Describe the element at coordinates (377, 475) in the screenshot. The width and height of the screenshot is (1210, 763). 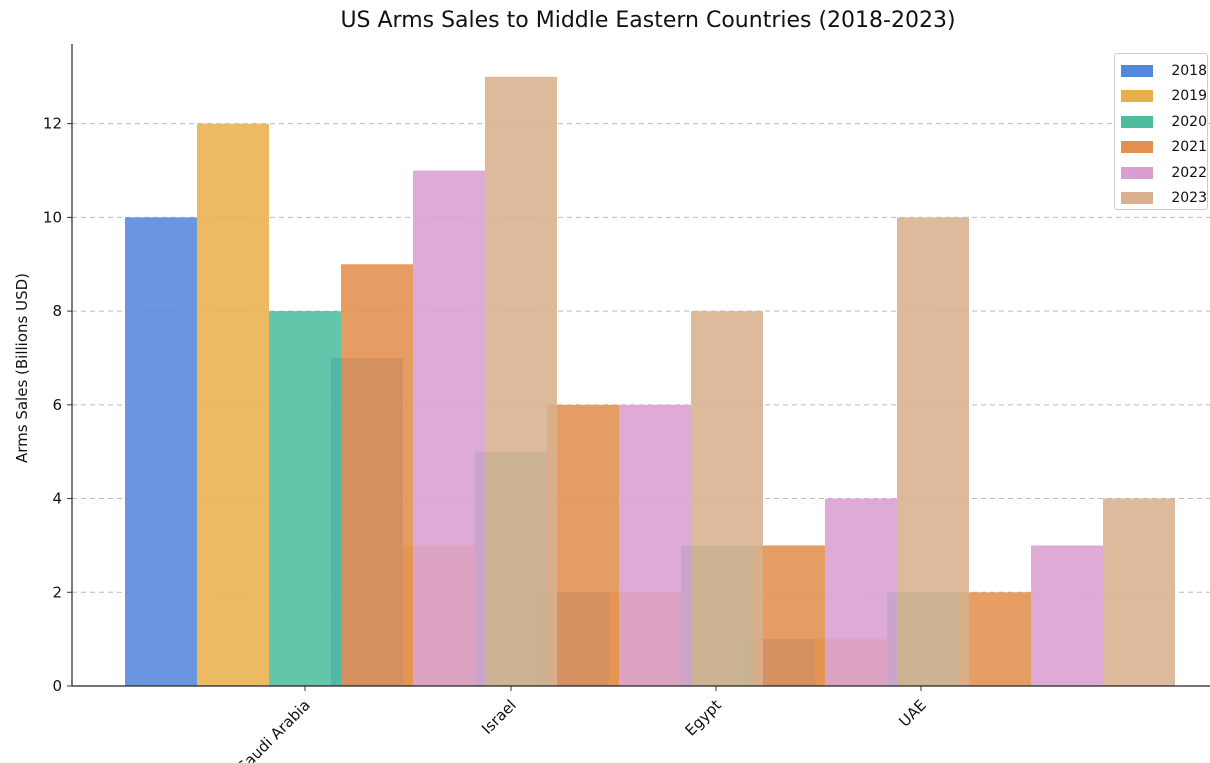
I see `bar-2021-saudi-arabia` at that location.